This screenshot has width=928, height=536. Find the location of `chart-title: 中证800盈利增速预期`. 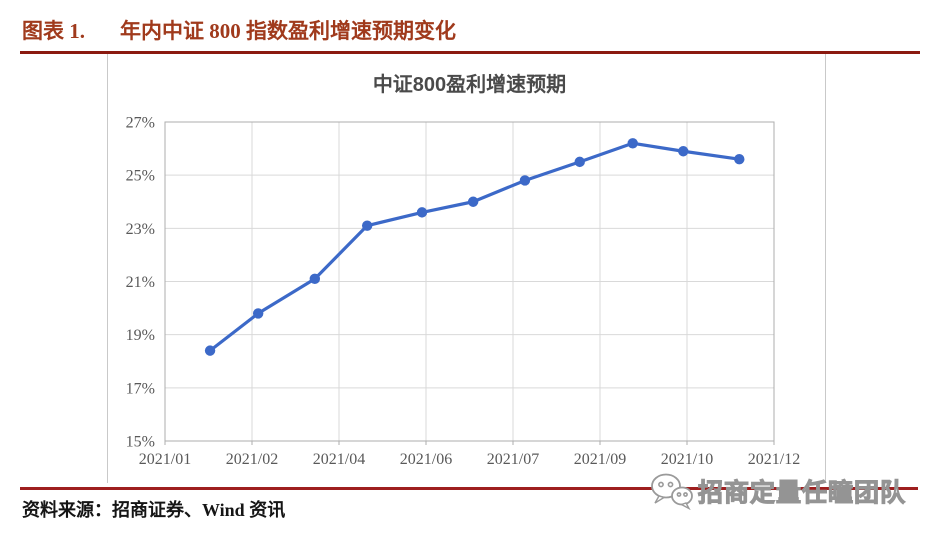

chart-title: 中证800盈利增速预期 is located at coordinates (469, 85).